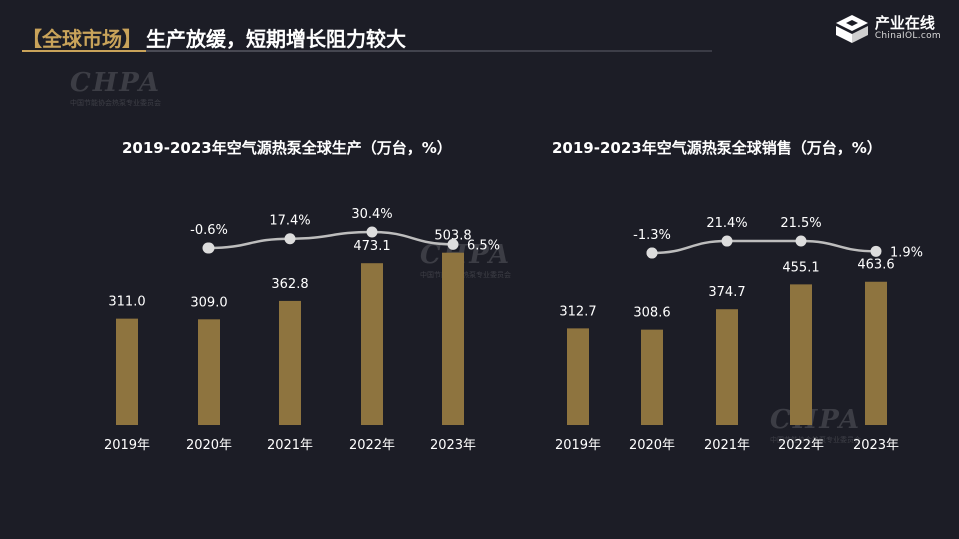 Image resolution: width=959 pixels, height=539 pixels. What do you see at coordinates (851, 29) in the screenshot?
I see `cube-logo-icon` at bounding box center [851, 29].